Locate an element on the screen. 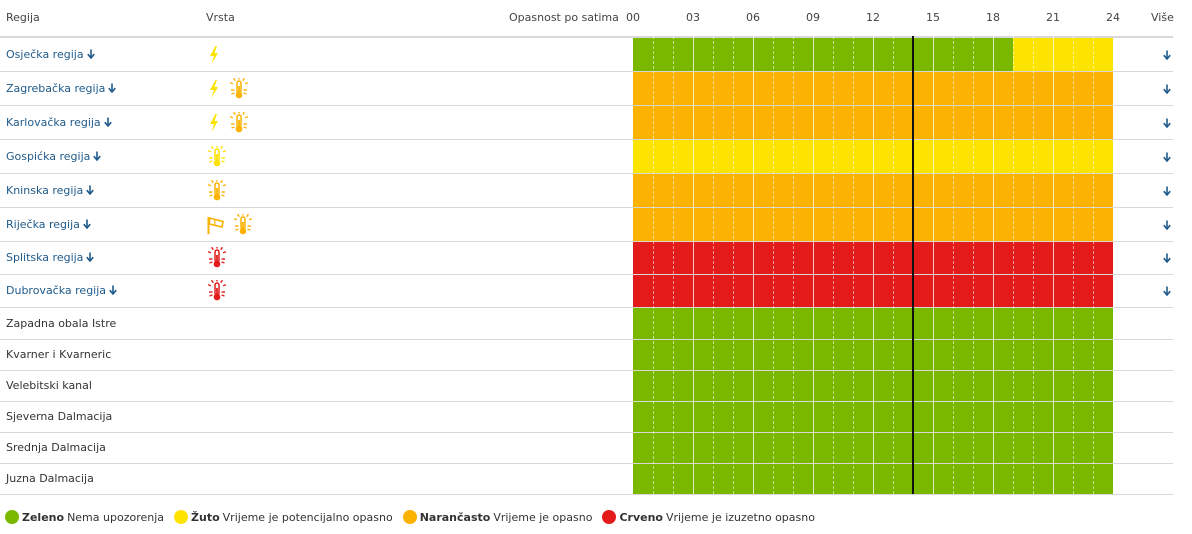 This screenshot has height=534, width=1192. table-row: Sjeverna Dalmacija is located at coordinates (586, 417).